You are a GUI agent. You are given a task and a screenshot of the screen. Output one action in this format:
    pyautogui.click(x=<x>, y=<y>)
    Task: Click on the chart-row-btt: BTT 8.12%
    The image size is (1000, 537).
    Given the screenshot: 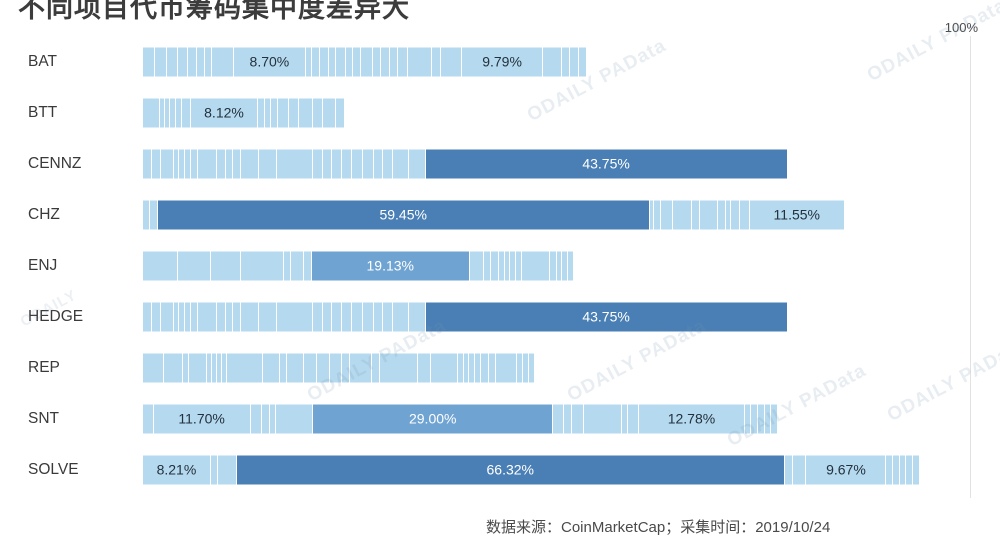 What is the action you would take?
    pyautogui.click(x=500, y=112)
    